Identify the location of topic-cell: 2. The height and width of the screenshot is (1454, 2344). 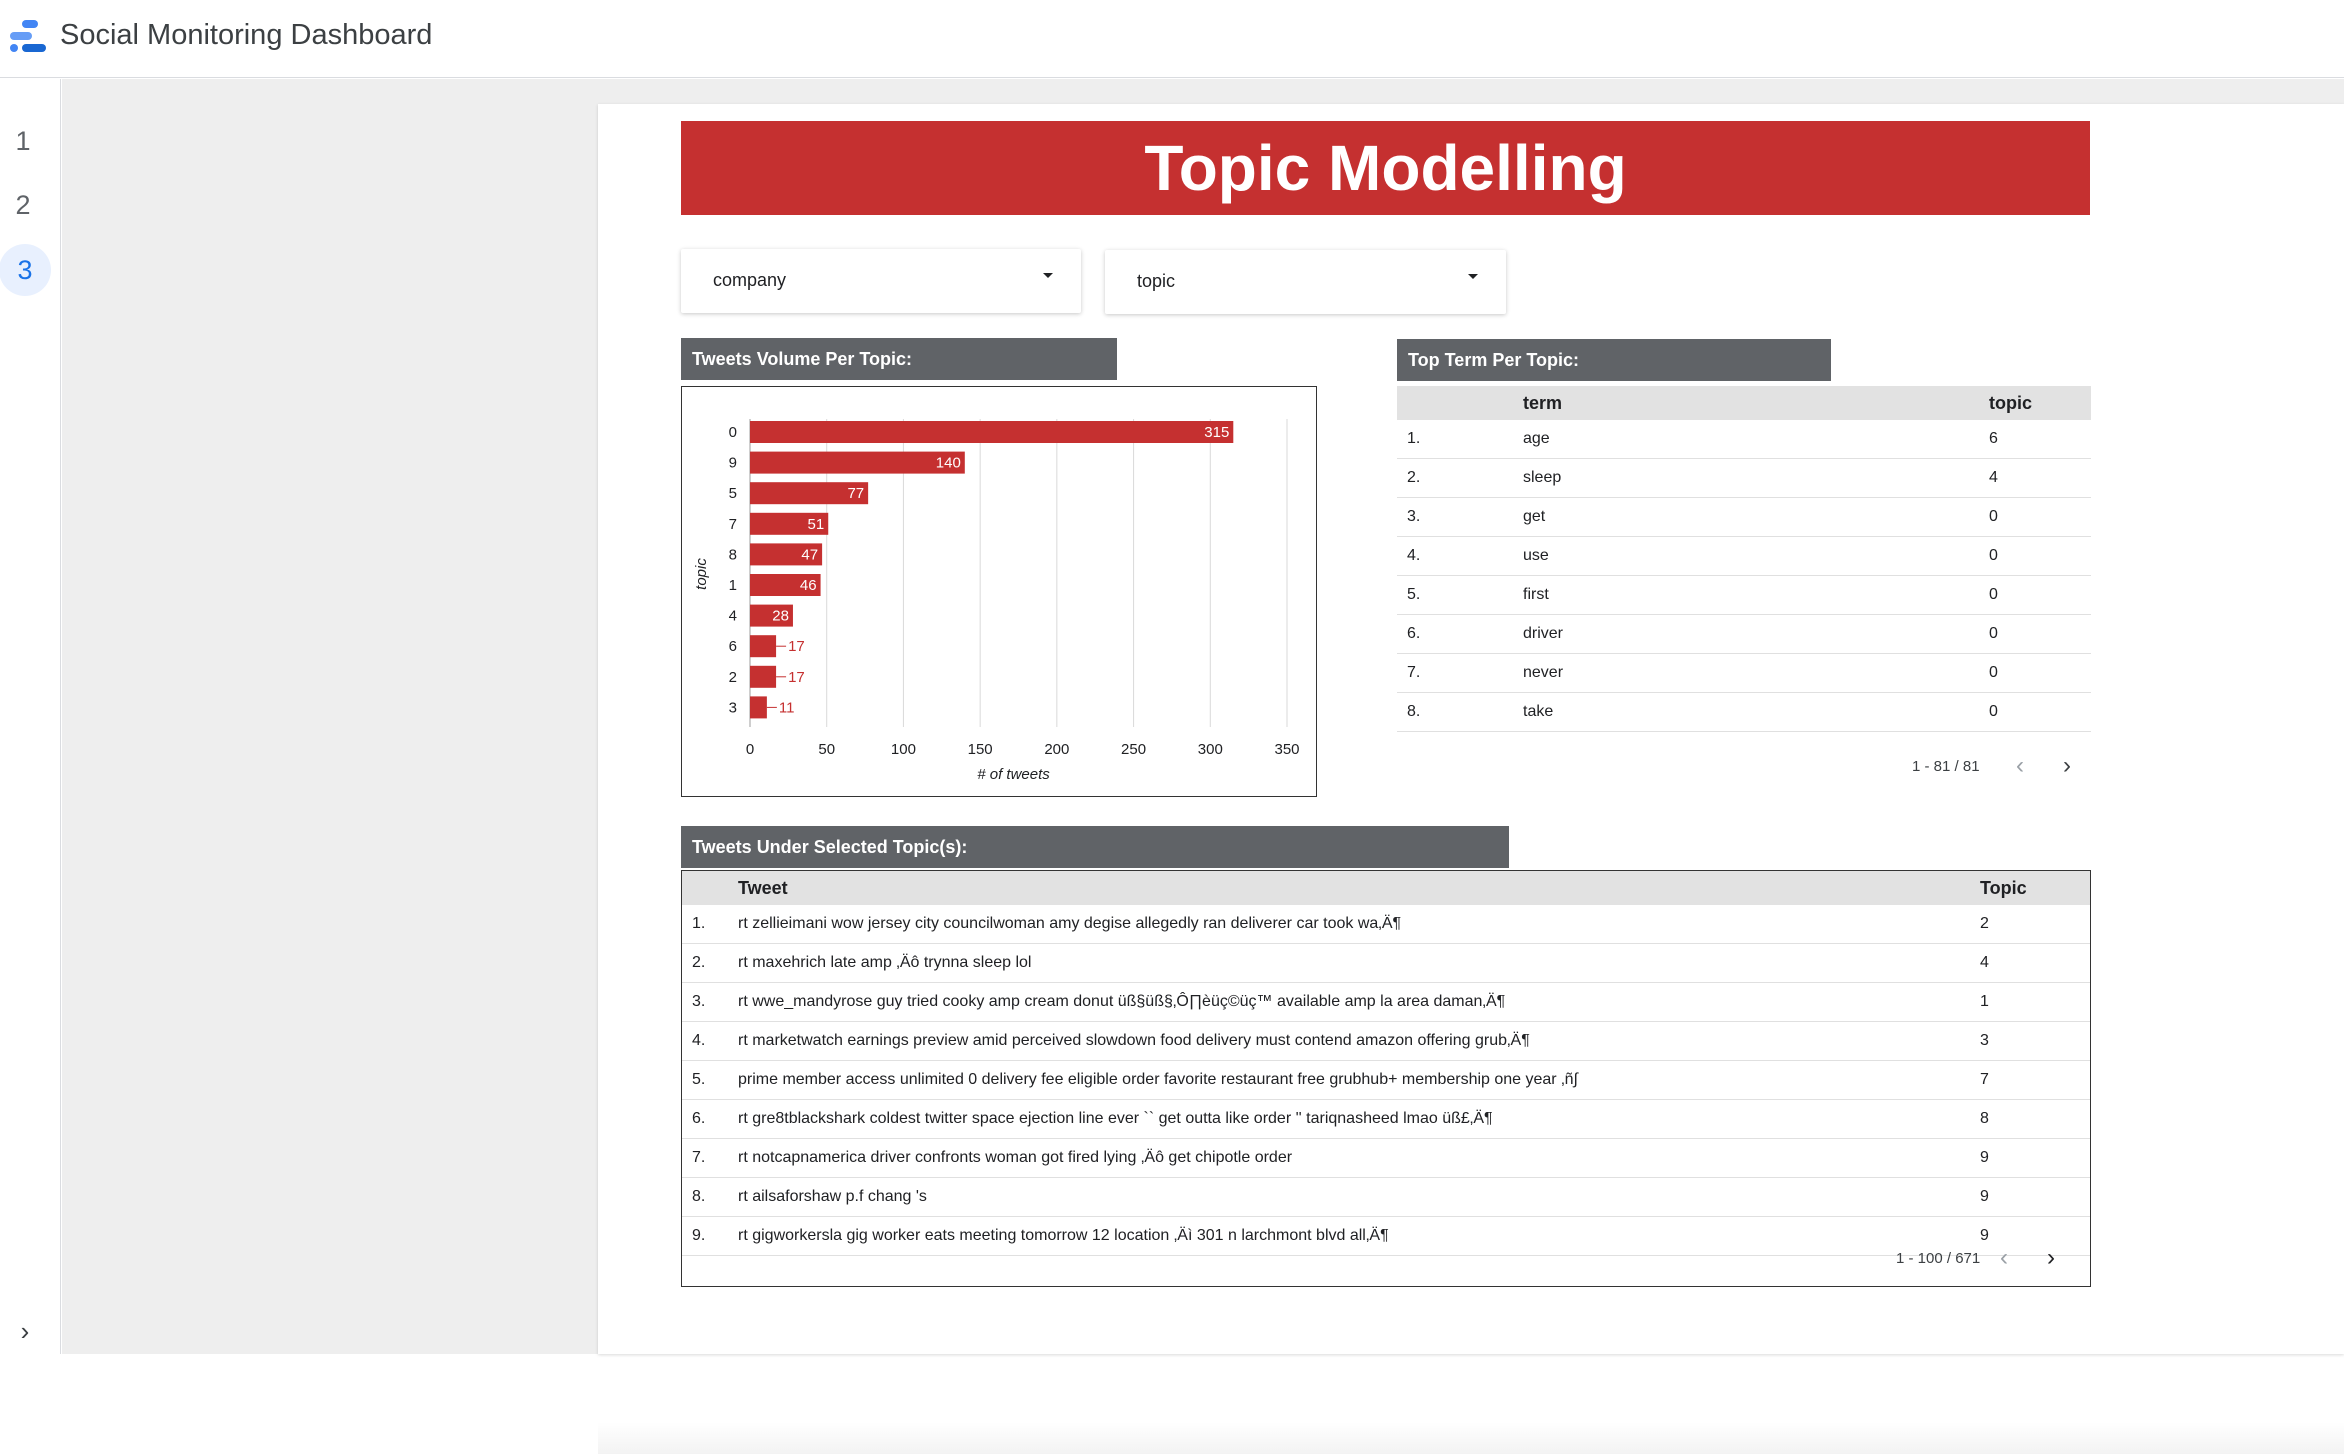
(1984, 923).